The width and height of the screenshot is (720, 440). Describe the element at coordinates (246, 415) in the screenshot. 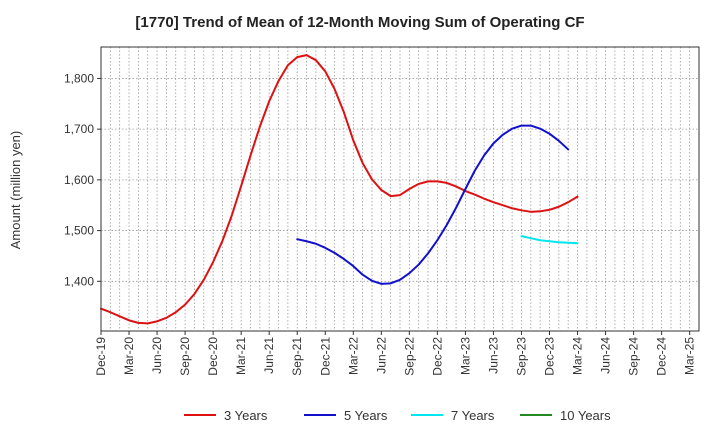

I see `legend-label-3-years: 3 Years` at that location.